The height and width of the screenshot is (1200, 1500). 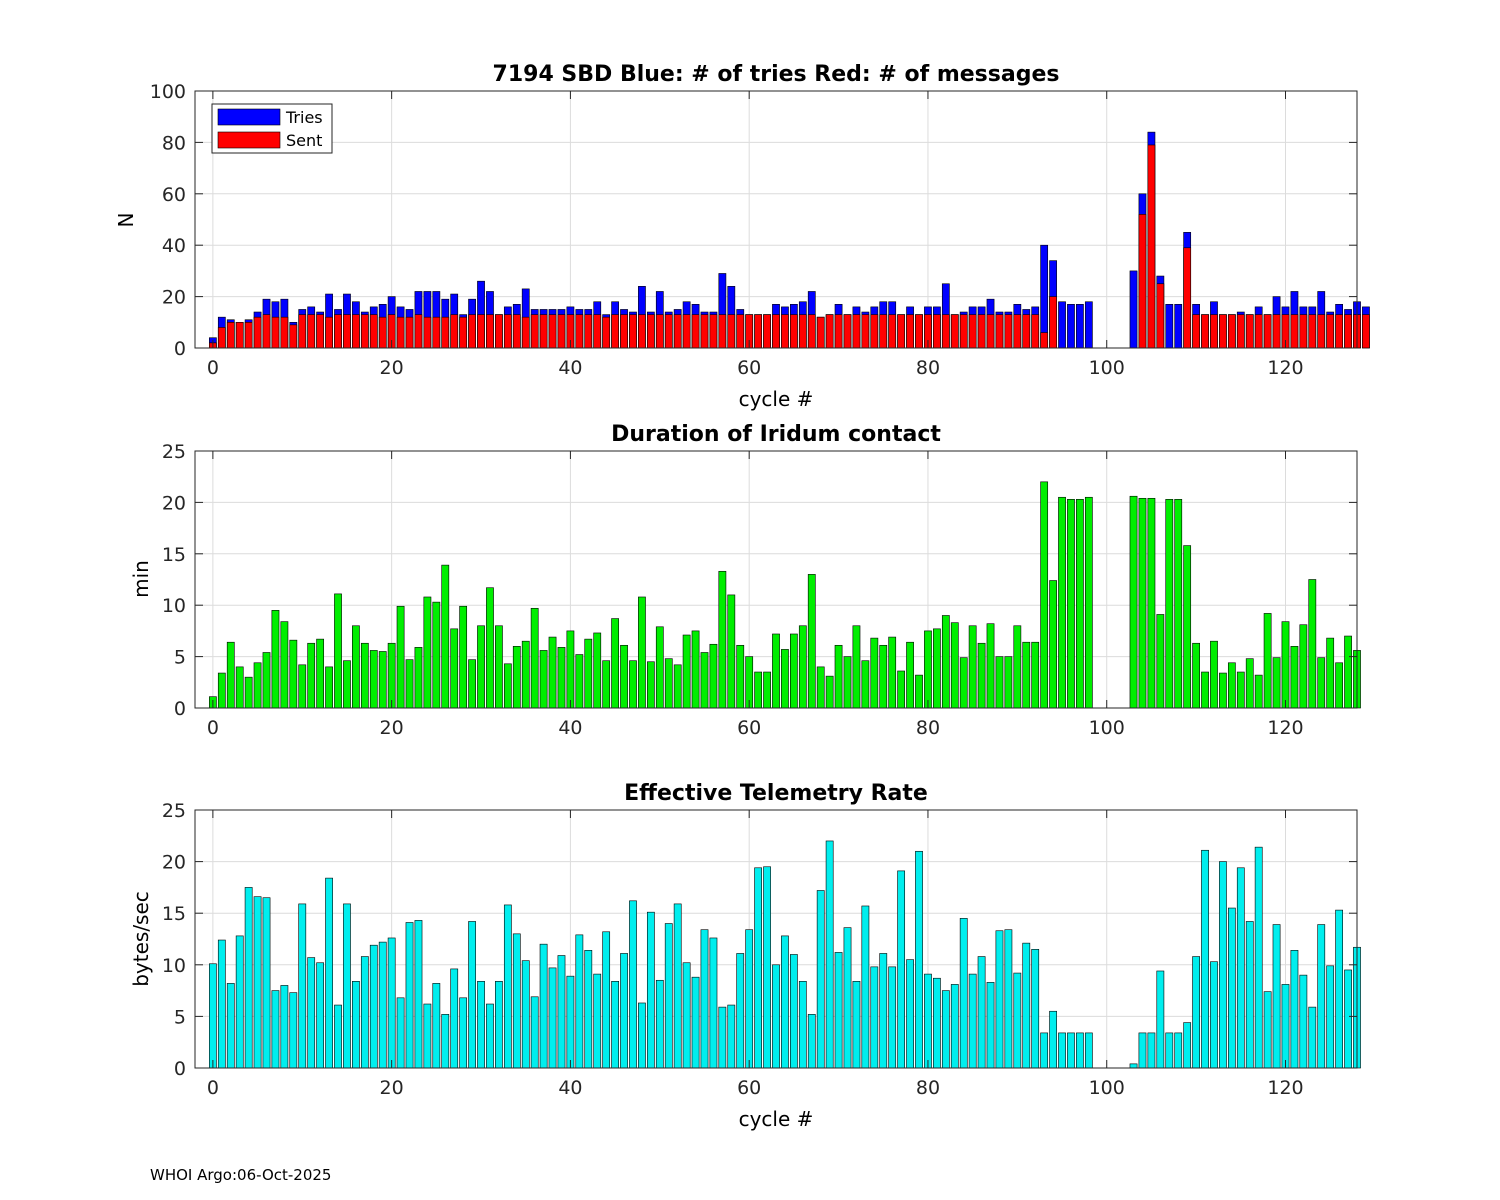 I want to click on panel-rate-title: Effective Telemetry Rate, so click(x=776, y=793).